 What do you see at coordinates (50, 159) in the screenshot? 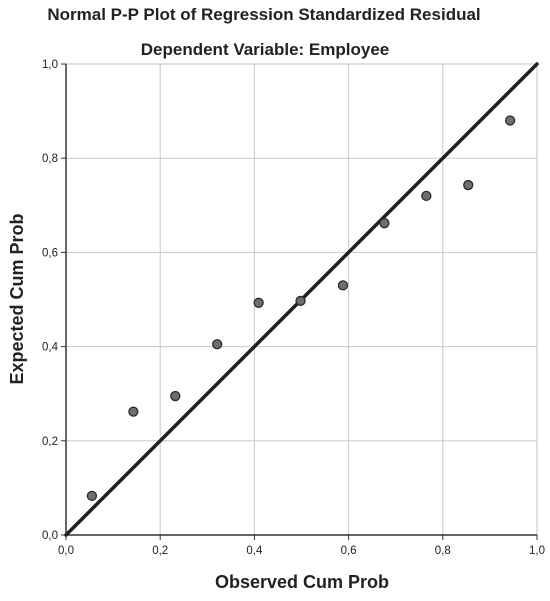
I see `y-tick-label: 0,8` at bounding box center [50, 159].